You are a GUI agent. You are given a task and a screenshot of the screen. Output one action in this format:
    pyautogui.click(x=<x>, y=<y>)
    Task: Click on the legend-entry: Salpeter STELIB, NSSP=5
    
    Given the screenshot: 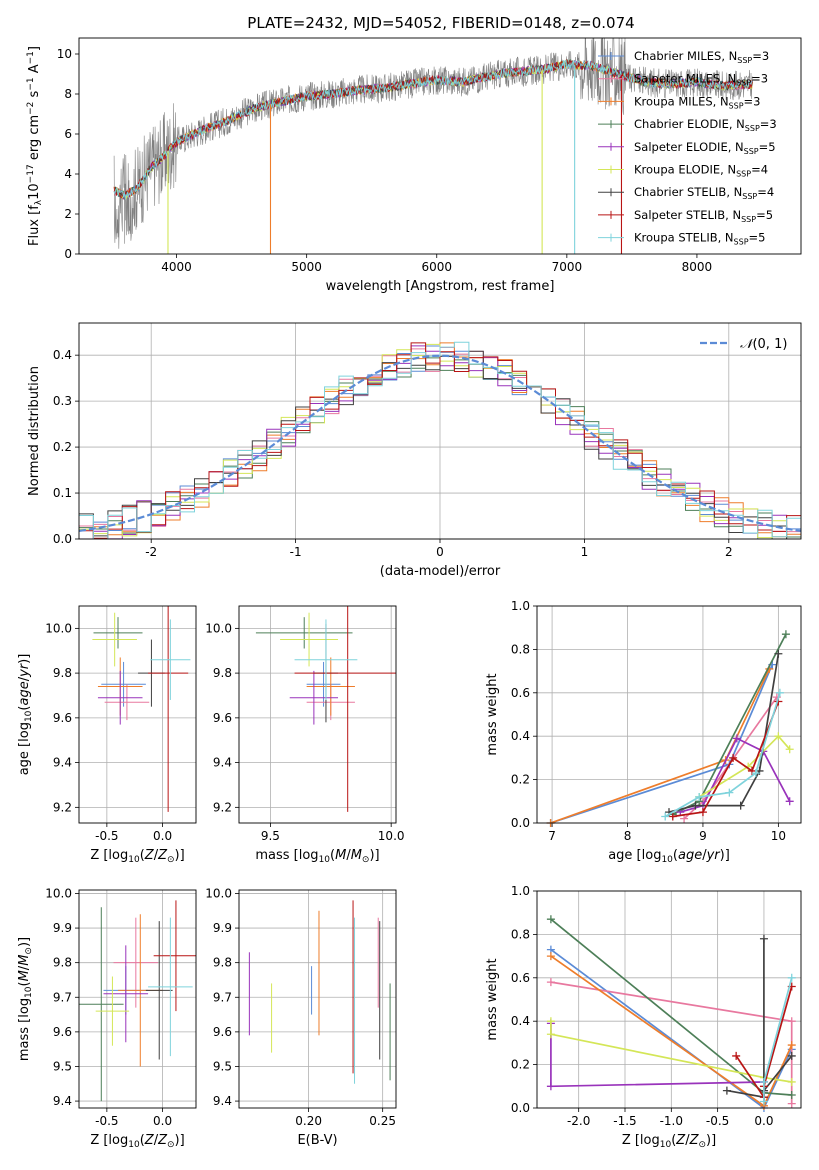 What is the action you would take?
    pyautogui.click(x=703, y=216)
    